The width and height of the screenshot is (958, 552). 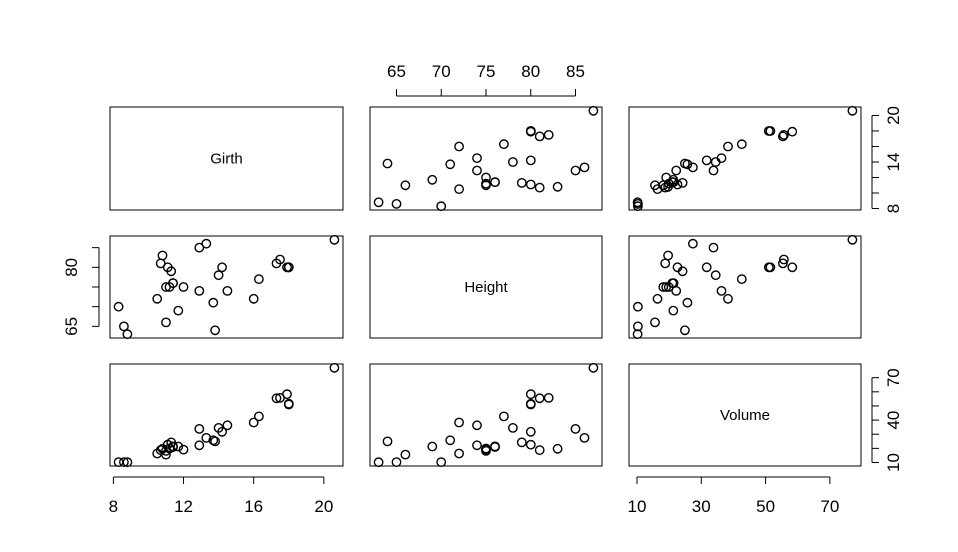 What do you see at coordinates (893, 462) in the screenshot?
I see `tick-label-right-volume: 10` at bounding box center [893, 462].